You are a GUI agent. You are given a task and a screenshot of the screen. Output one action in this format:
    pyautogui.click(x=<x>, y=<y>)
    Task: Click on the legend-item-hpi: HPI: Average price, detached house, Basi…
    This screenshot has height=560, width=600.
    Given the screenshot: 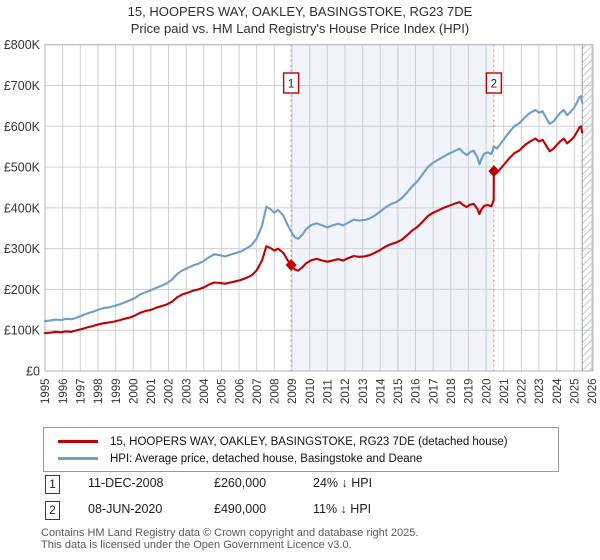 What is the action you would take?
    pyautogui.click(x=308, y=458)
    